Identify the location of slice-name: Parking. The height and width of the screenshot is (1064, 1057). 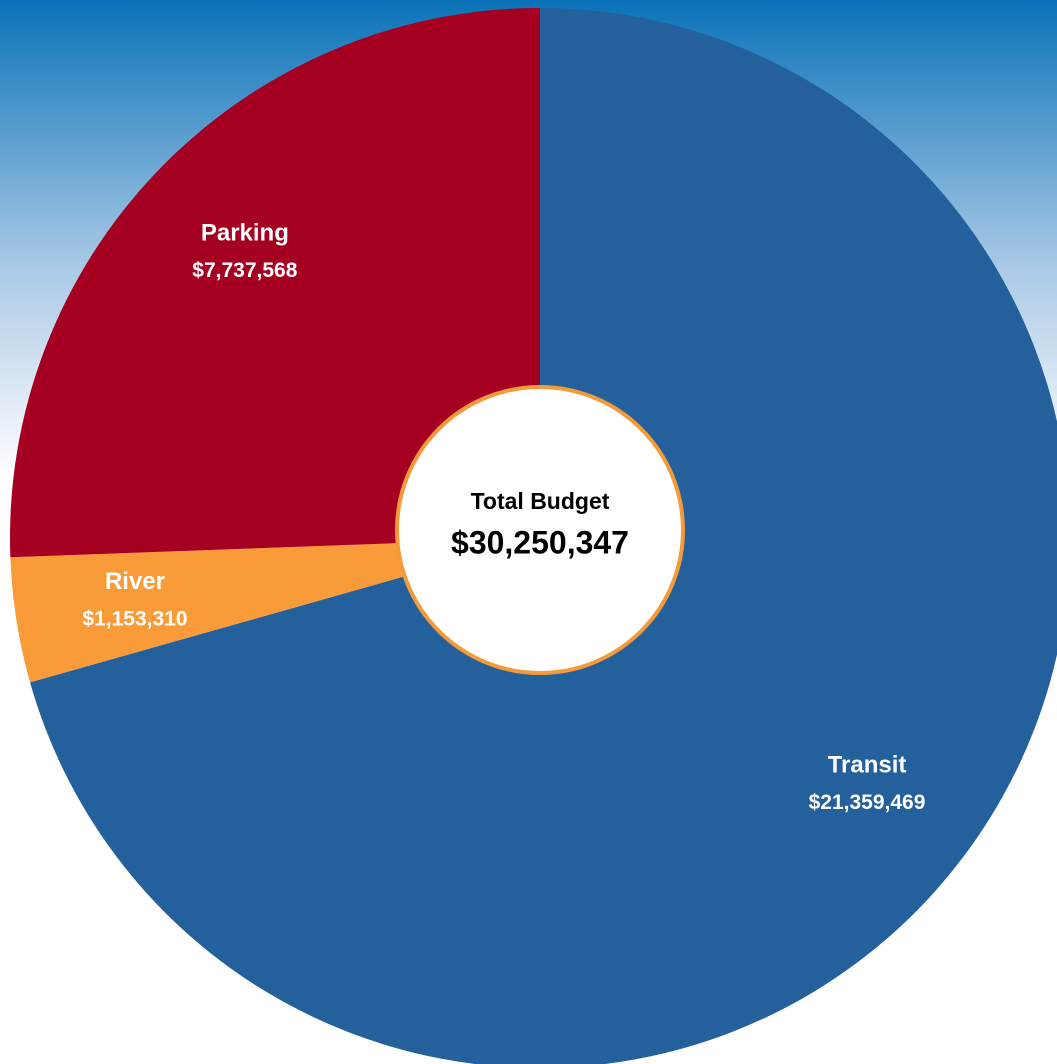
(245, 233).